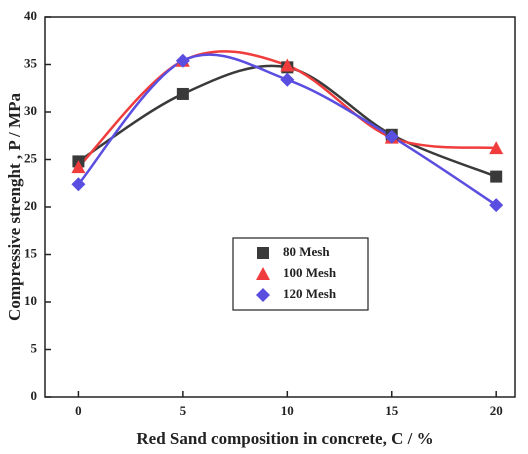 Image resolution: width=528 pixels, height=454 pixels. I want to click on x-tick-label: 15, so click(392, 410).